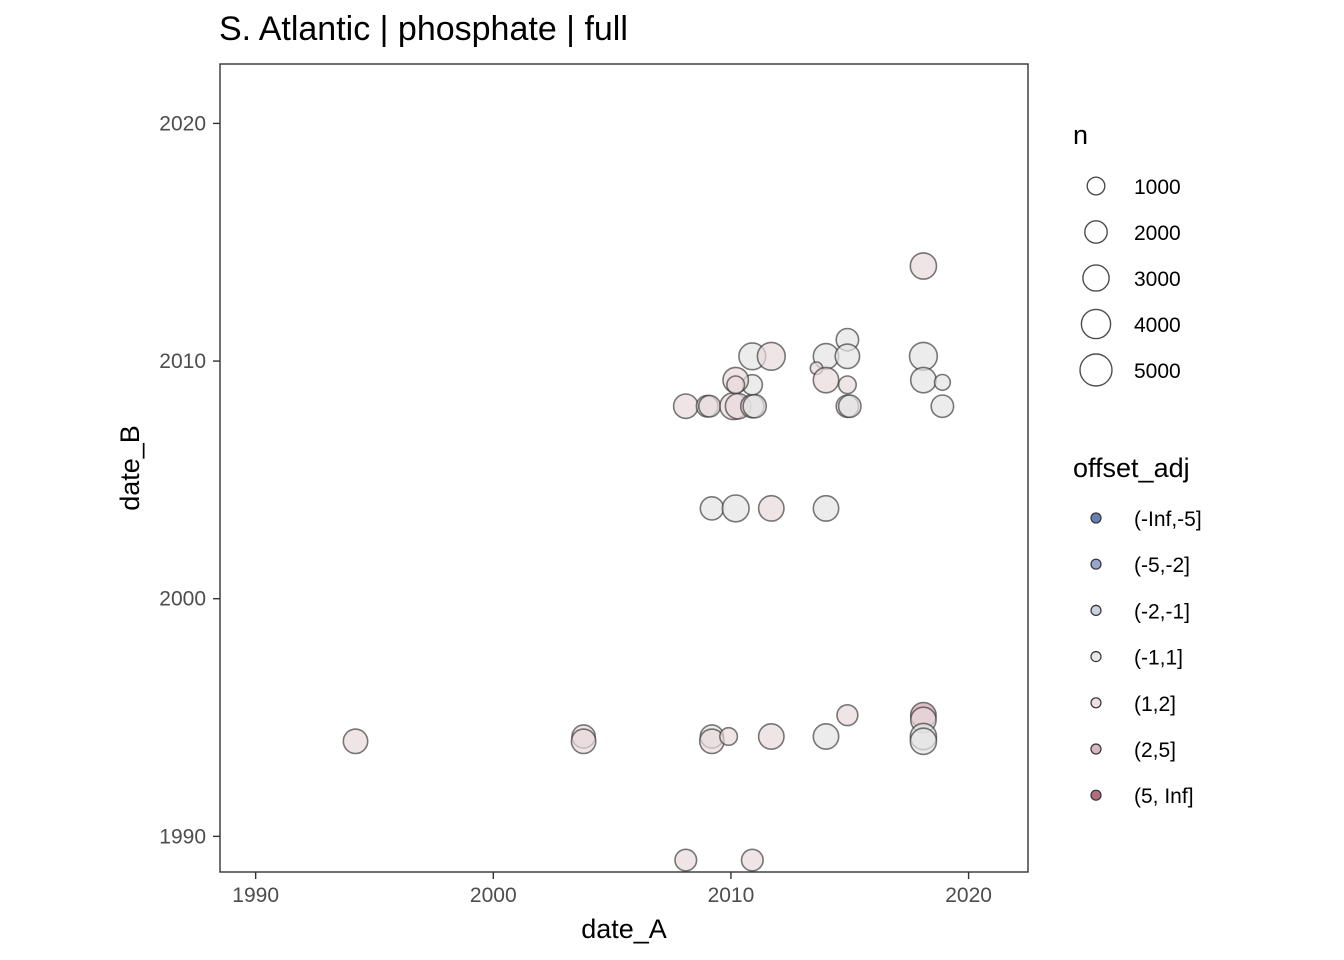  I want to click on color-legend-label: (1,2], so click(1155, 704).